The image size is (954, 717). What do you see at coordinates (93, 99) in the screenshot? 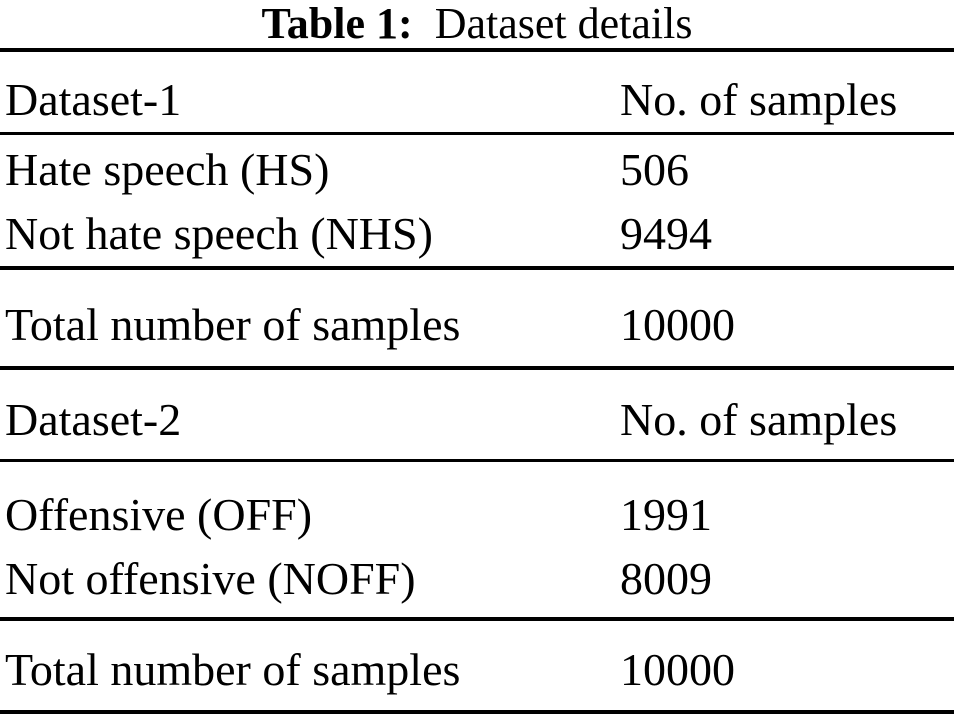
I see `column-header-dataset1: Dataset-1` at bounding box center [93, 99].